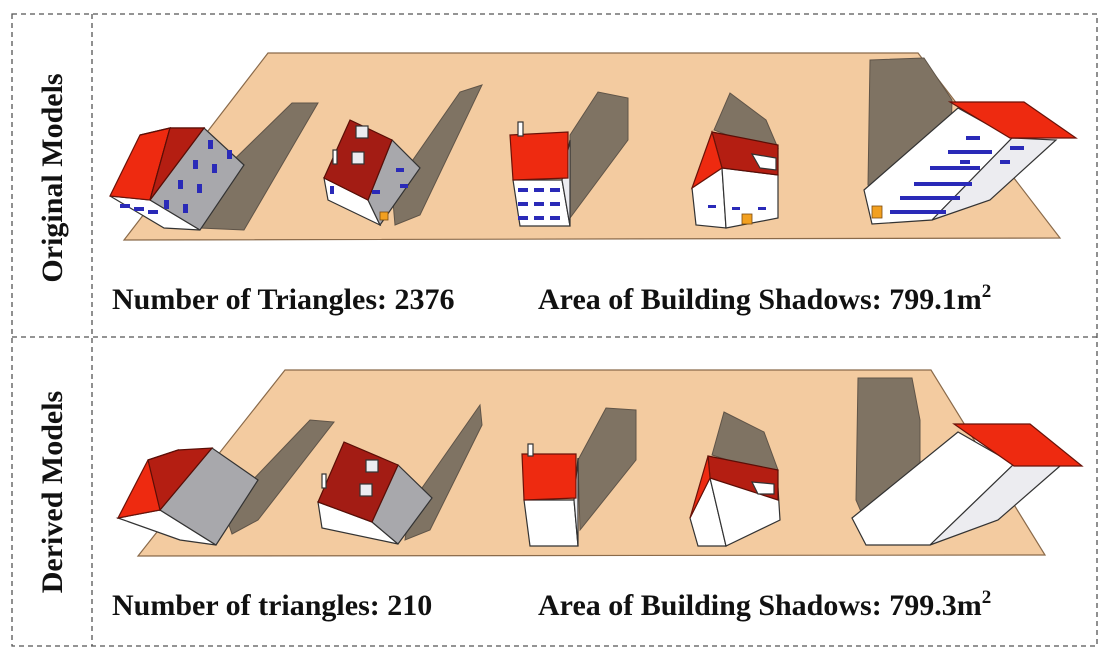 This screenshot has width=1107, height=657. Describe the element at coordinates (283, 299) in the screenshot. I see `triangles-count-original: Number of Triangles: 2376` at that location.